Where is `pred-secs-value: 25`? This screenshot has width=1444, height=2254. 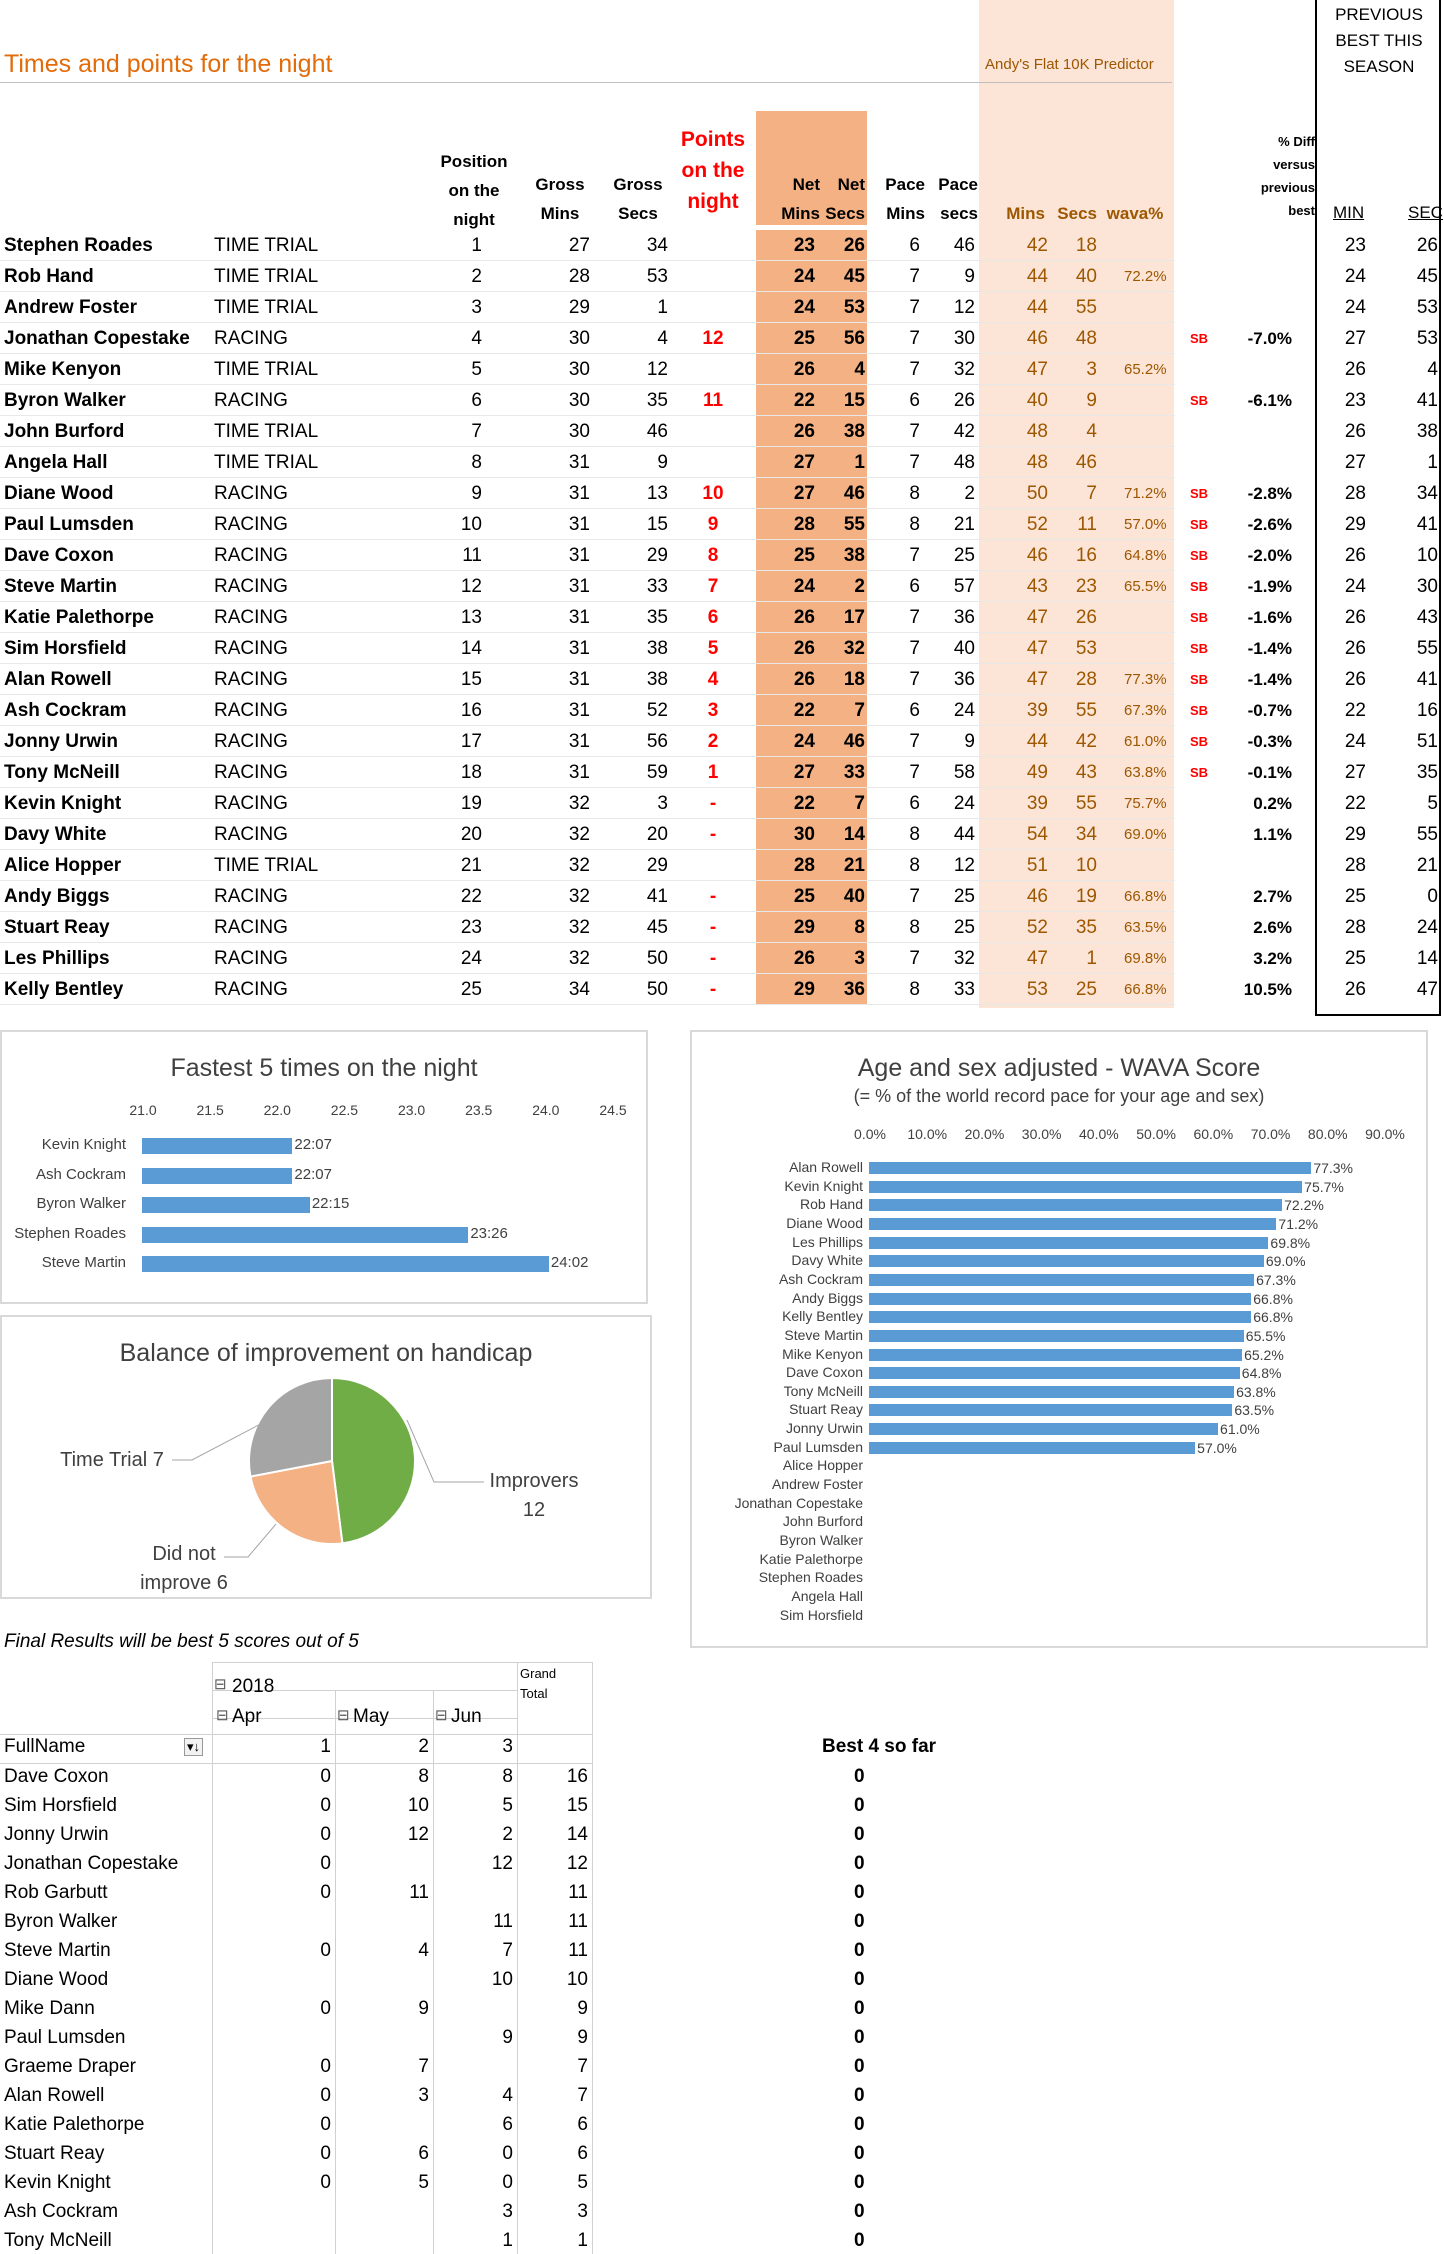 pred-secs-value: 25 is located at coordinates (1086, 989).